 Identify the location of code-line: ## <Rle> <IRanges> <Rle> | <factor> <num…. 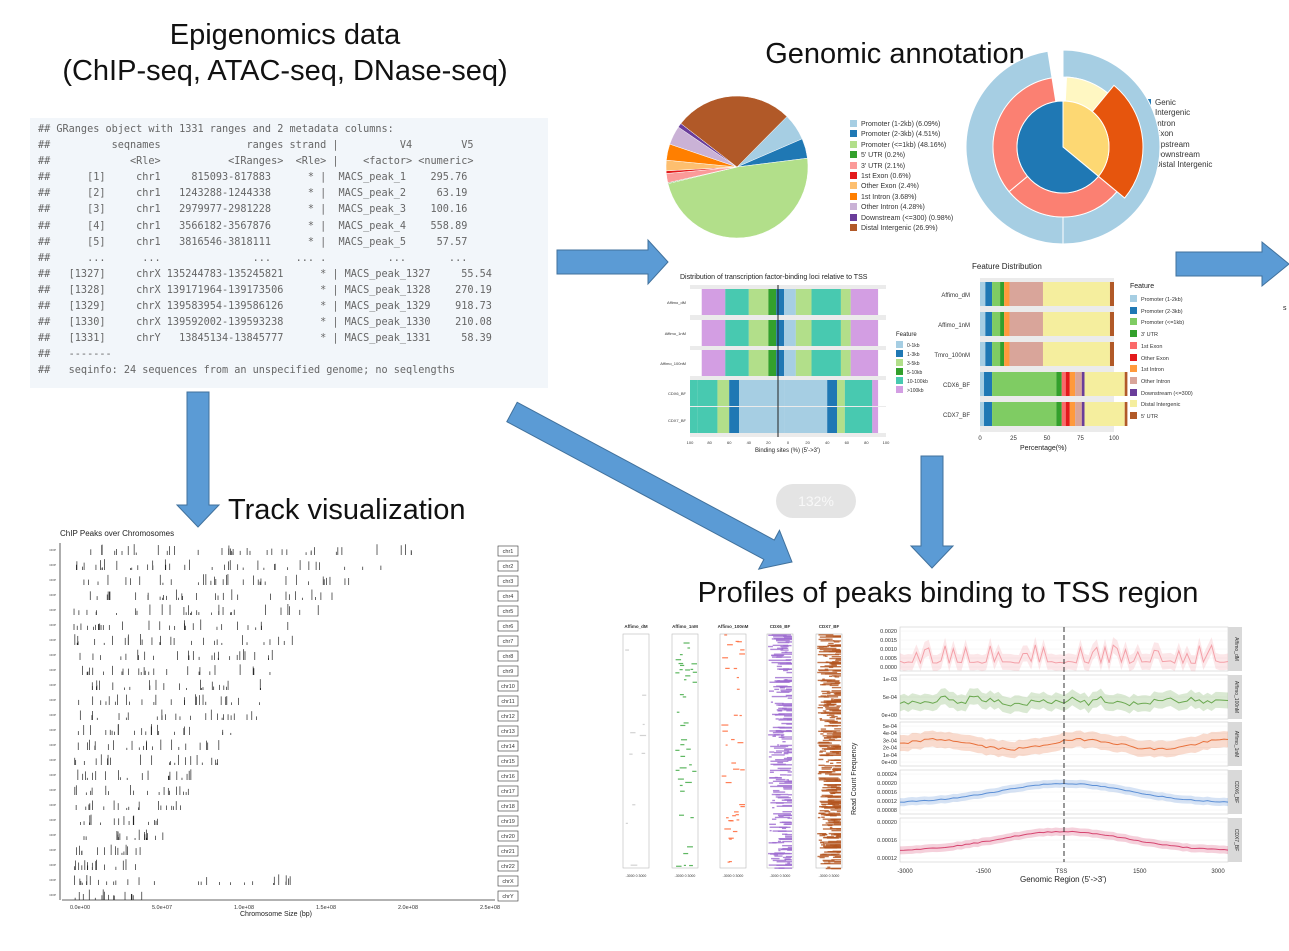
(256, 162).